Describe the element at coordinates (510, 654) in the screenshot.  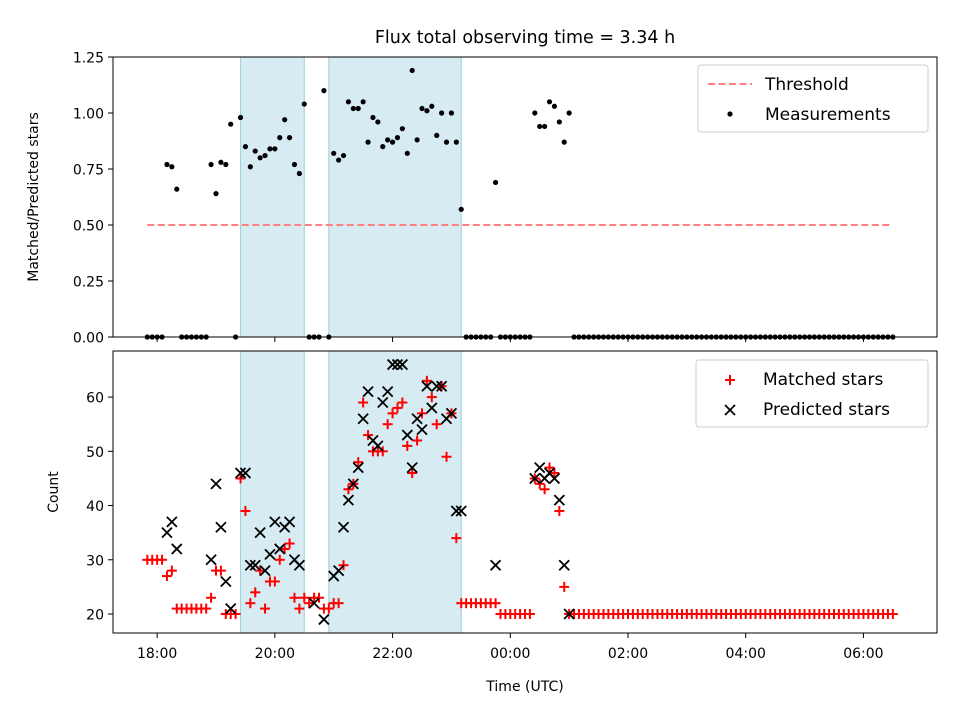
I see `x-tick-label: 00:00` at that location.